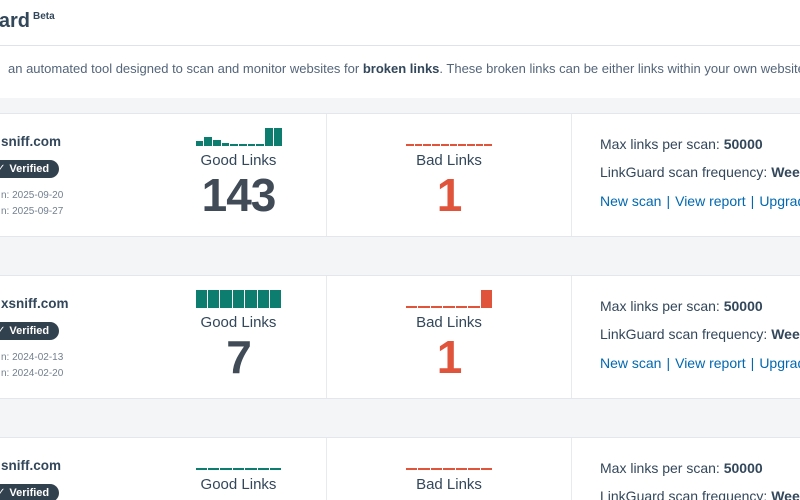 The image size is (800, 500). Describe the element at coordinates (239, 195) in the screenshot. I see `good-links-count: 143` at that location.